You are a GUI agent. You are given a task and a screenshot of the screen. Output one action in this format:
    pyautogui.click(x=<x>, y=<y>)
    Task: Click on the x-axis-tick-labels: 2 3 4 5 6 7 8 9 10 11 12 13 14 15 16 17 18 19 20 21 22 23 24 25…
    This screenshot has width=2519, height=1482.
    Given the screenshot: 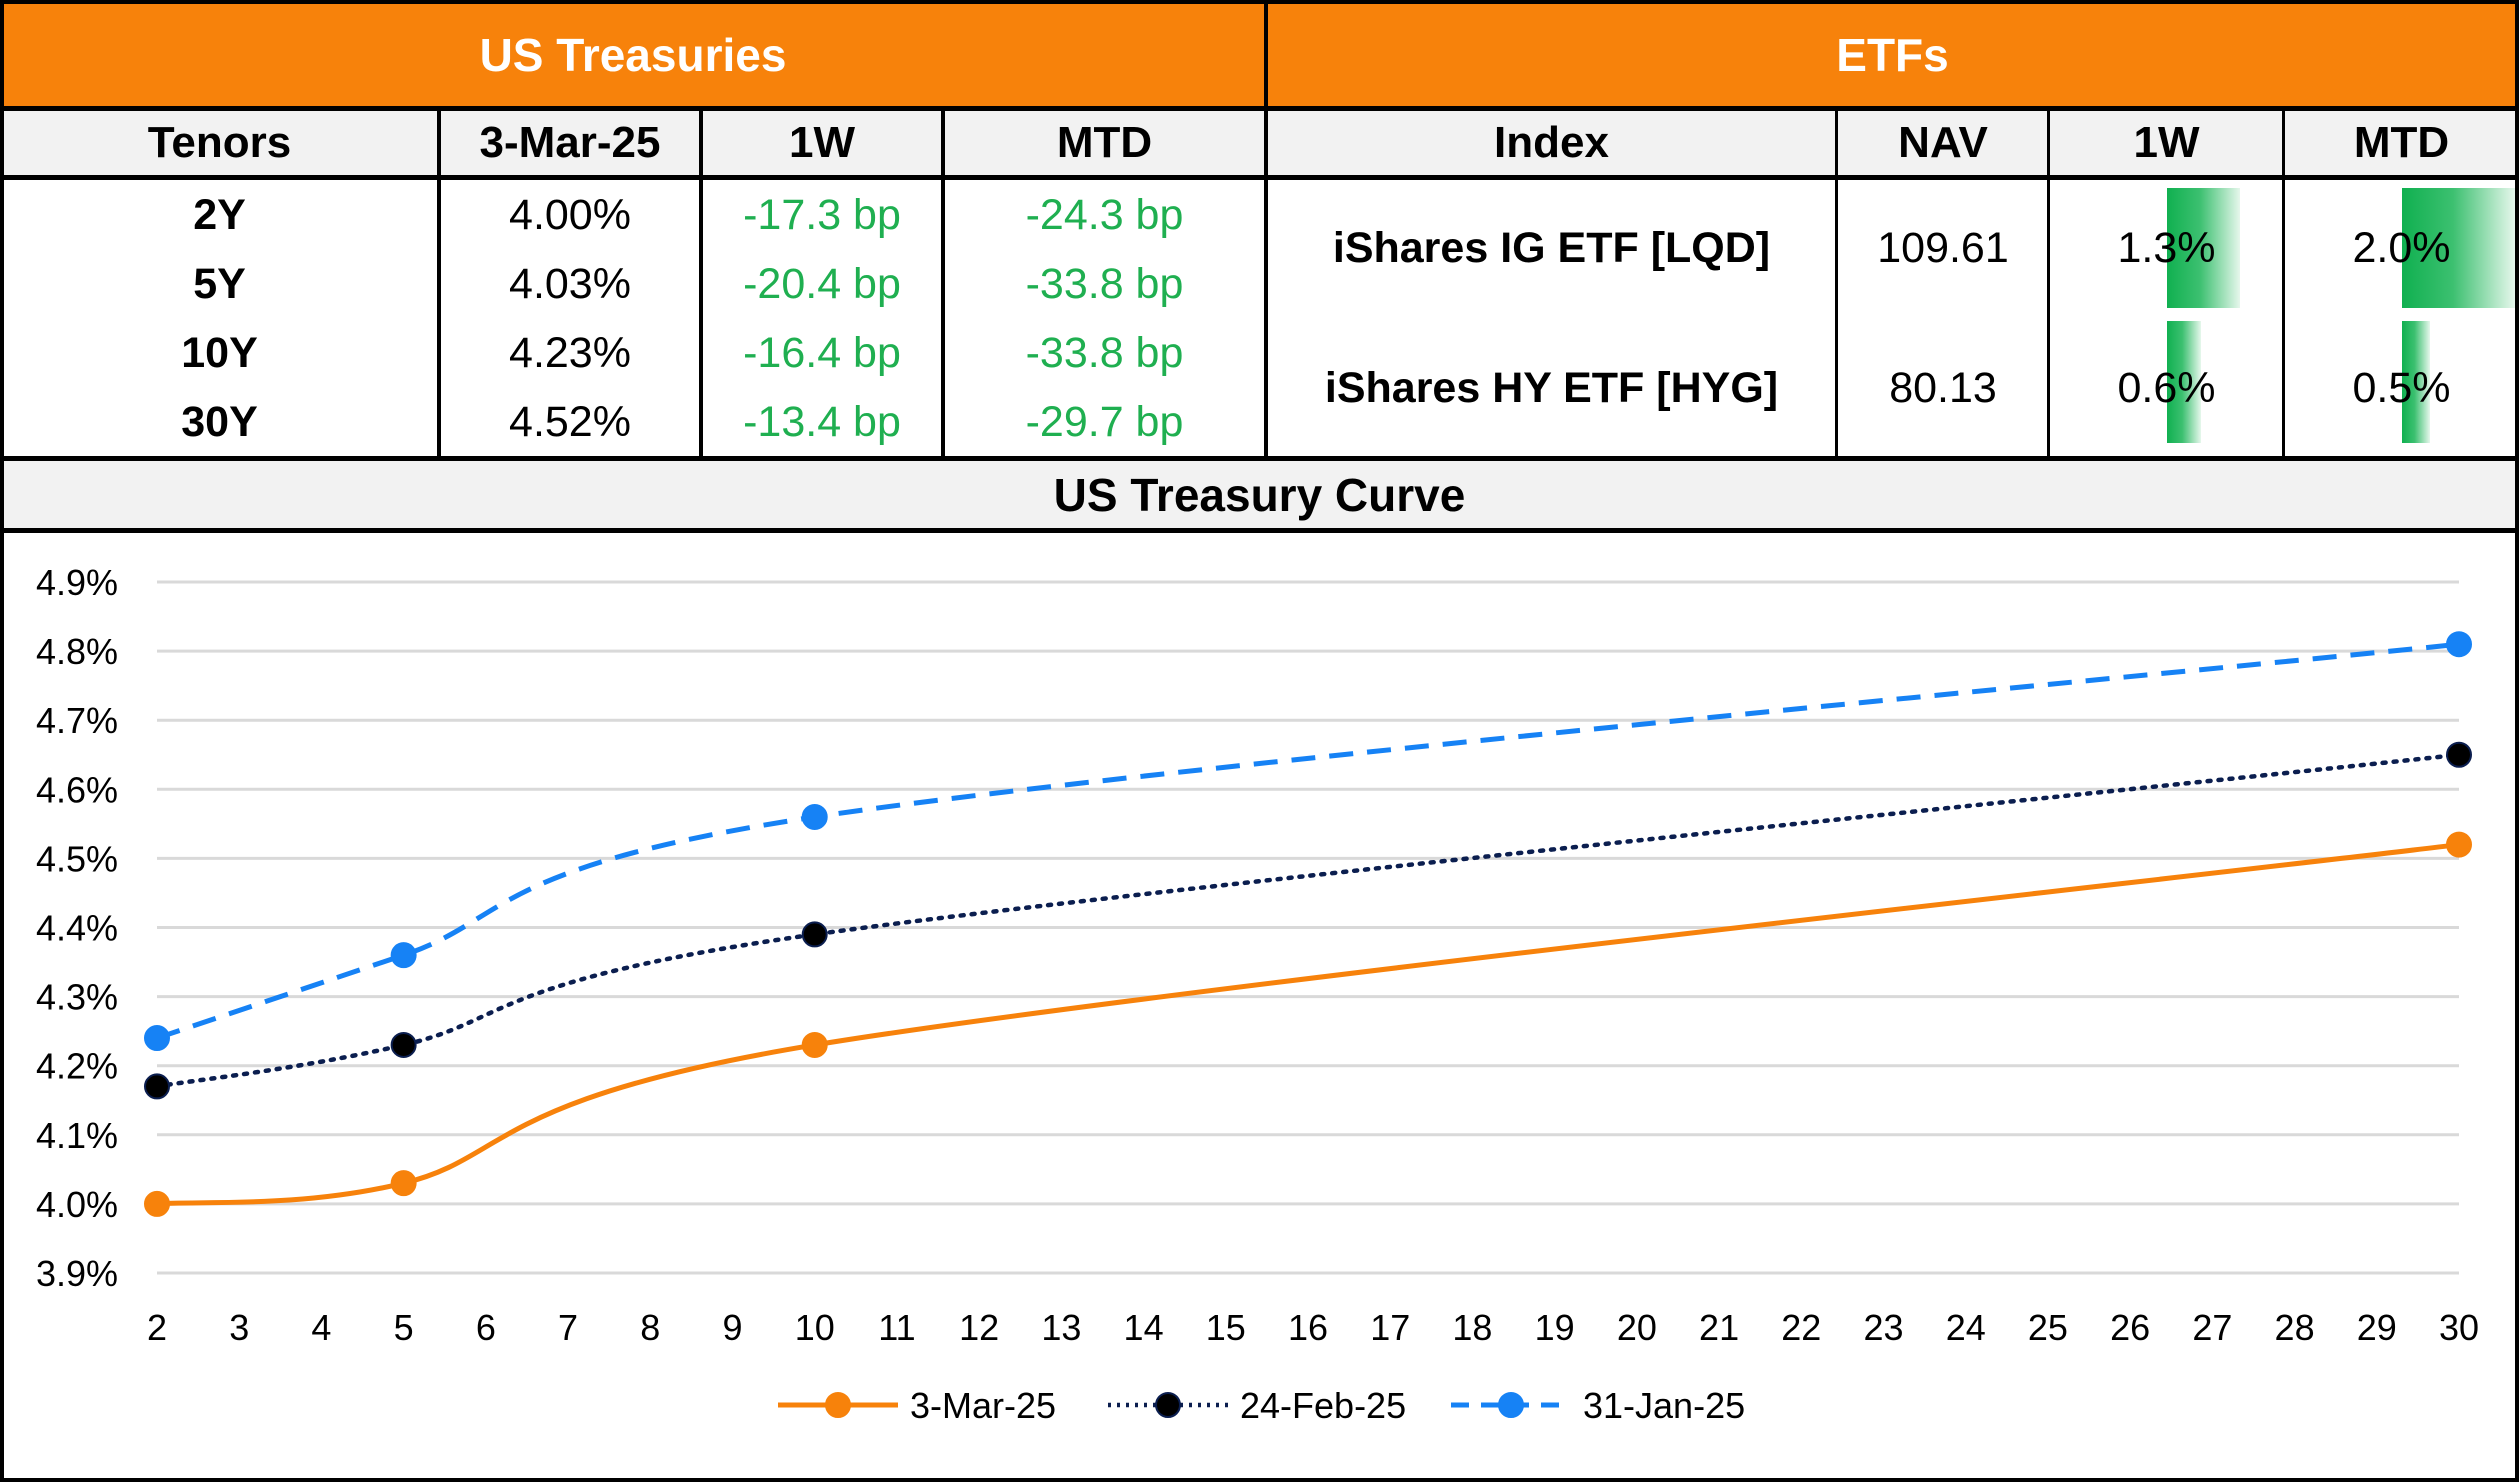 What is the action you would take?
    pyautogui.click(x=1313, y=1327)
    